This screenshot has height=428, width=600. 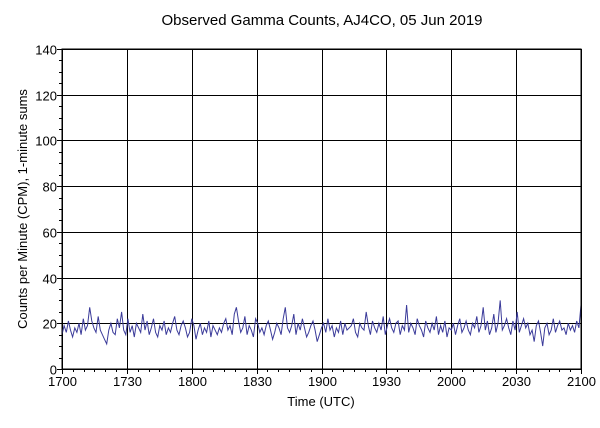 I want to click on x-tick-label: 1830, so click(x=257, y=381).